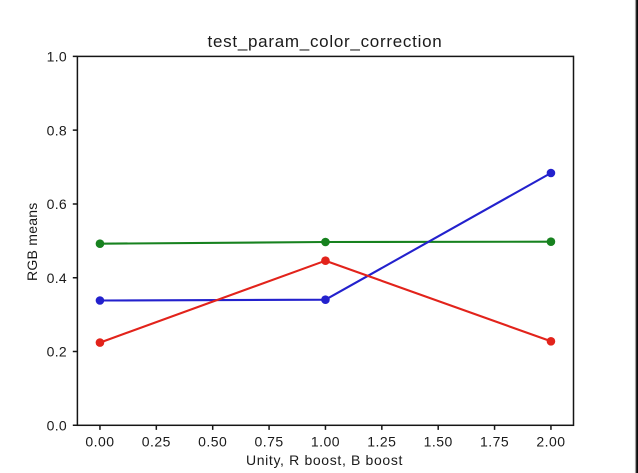 This screenshot has width=638, height=473. I want to click on svg-text: 0.75, so click(268, 442).